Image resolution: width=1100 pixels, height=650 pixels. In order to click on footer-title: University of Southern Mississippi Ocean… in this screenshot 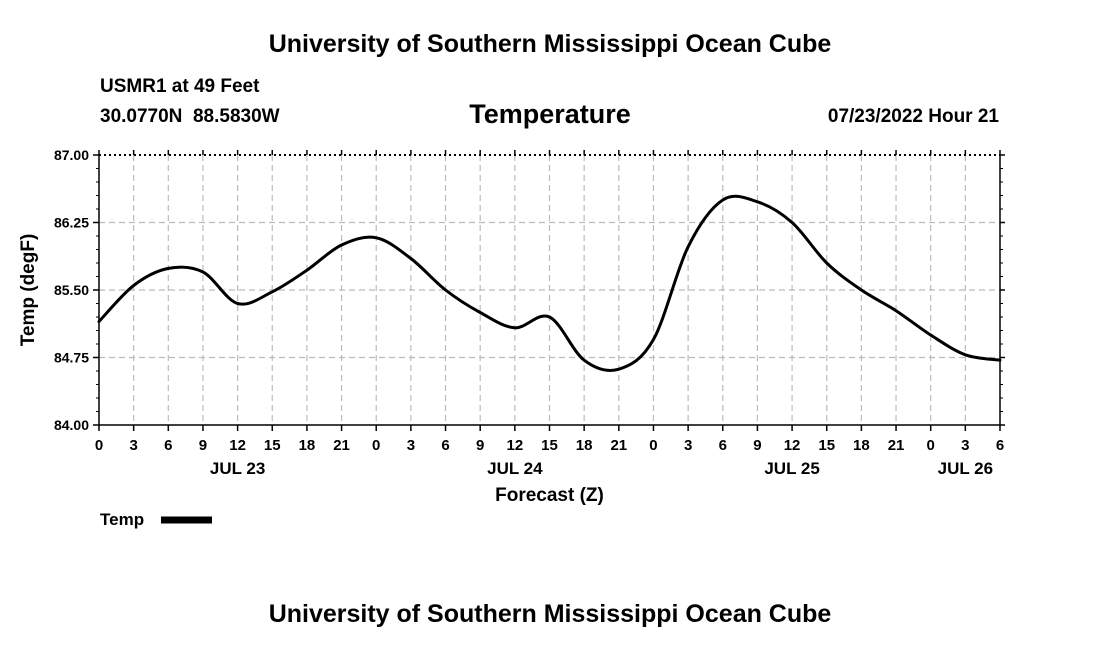, I will do `click(550, 614)`.